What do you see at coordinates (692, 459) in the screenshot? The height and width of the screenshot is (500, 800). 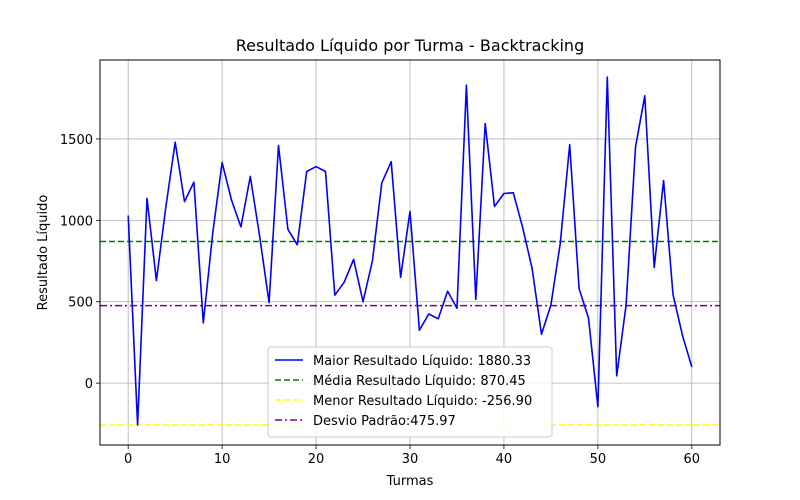 I see `x-tick-label: 60` at bounding box center [692, 459].